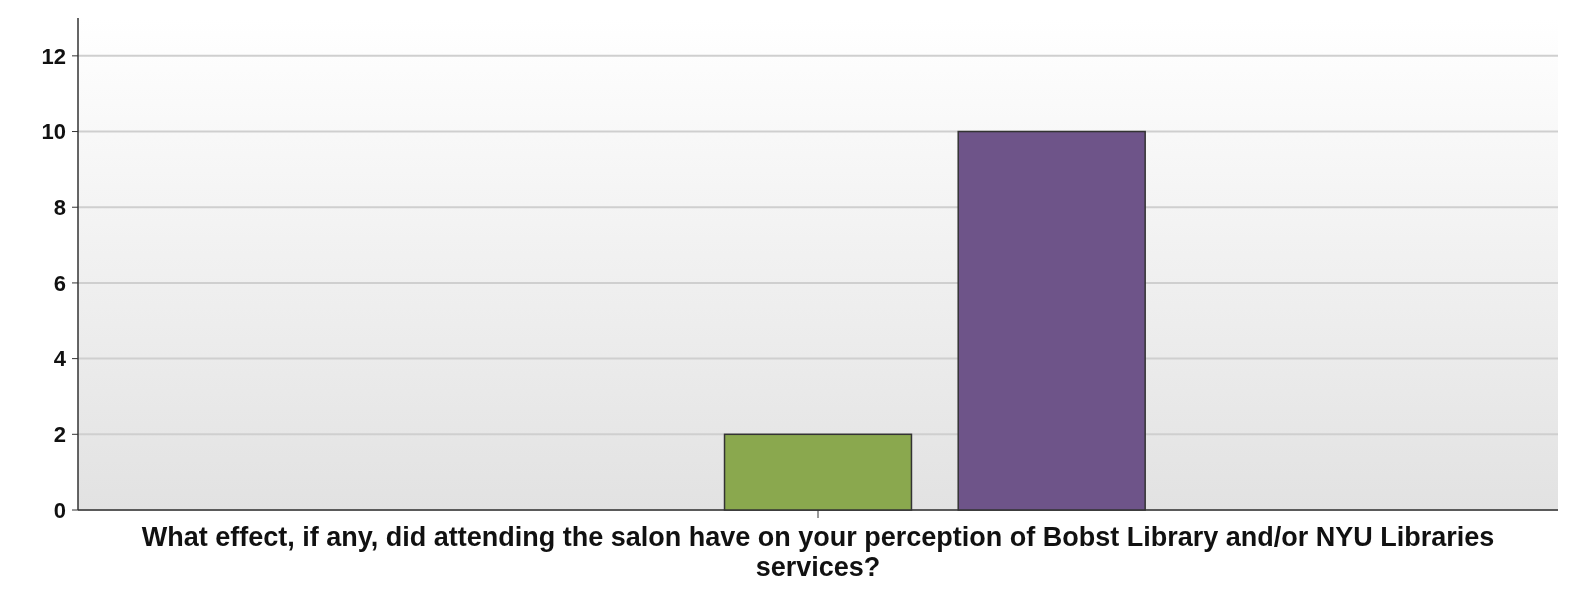 The height and width of the screenshot is (608, 1596). Describe the element at coordinates (59, 207) in the screenshot. I see `y-tick-label: 8` at that location.